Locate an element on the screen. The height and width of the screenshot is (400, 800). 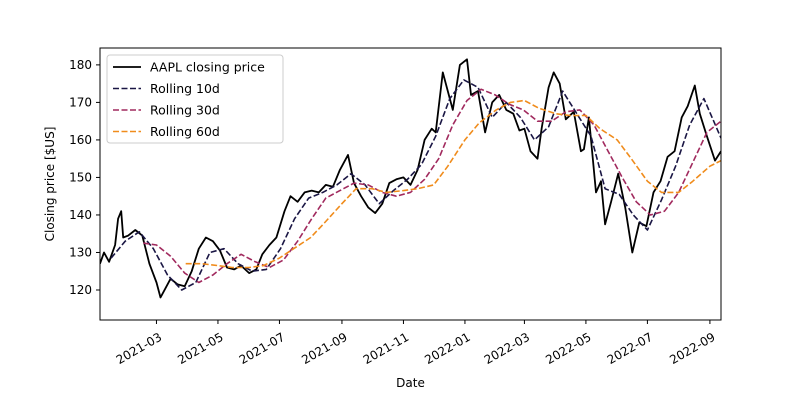
x-tick-label: 2022-09 is located at coordinates (692, 348).